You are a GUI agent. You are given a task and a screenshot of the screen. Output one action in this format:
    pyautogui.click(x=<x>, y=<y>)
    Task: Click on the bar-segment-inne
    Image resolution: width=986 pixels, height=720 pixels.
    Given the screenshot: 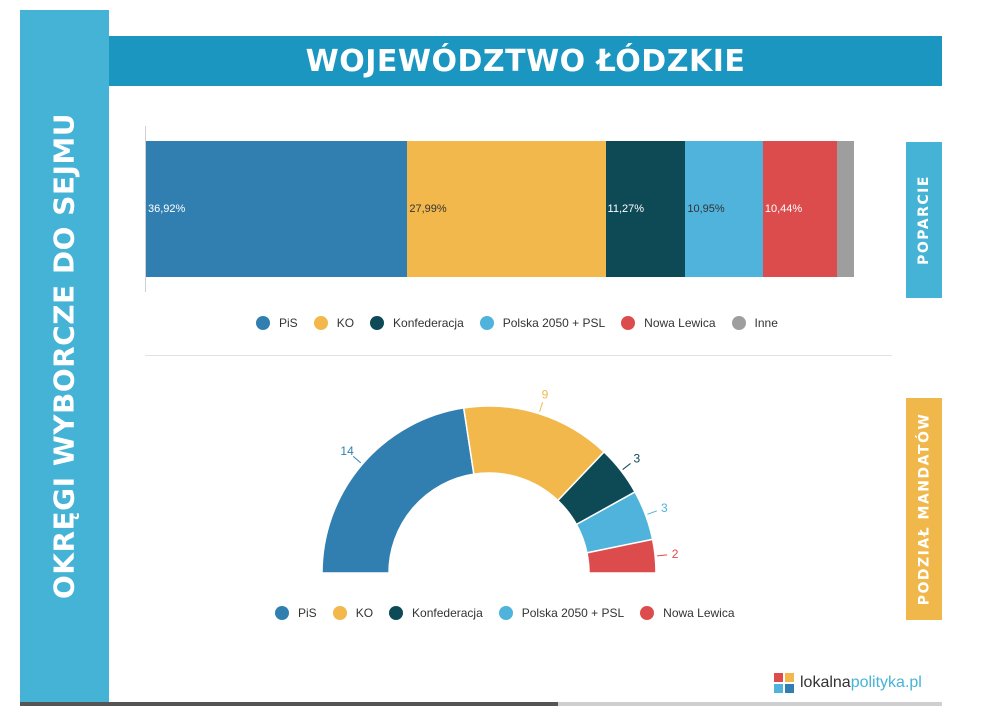 What is the action you would take?
    pyautogui.click(x=845, y=209)
    